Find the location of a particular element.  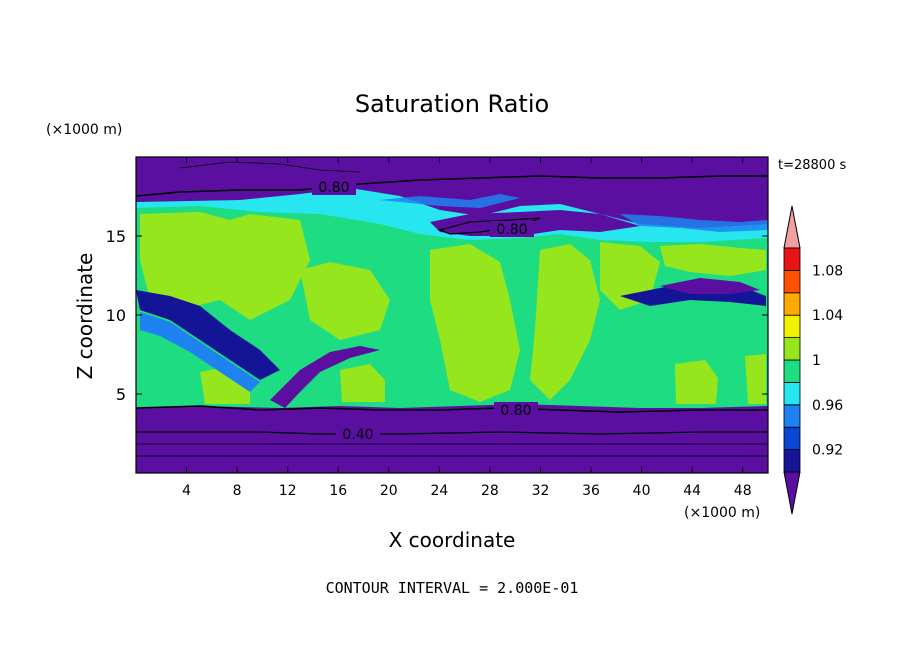

x-tick-label: 8 is located at coordinates (237, 491).